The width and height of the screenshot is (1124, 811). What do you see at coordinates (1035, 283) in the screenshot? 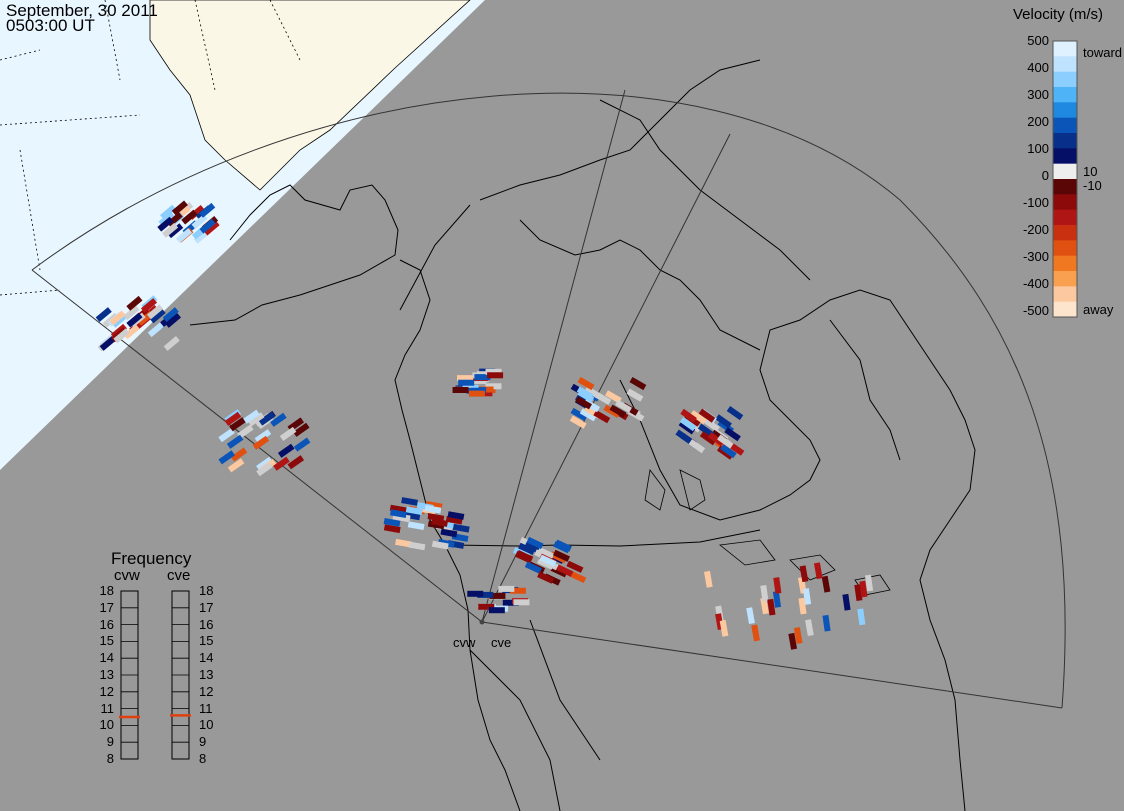
I see `velocity-tick-label: -400` at bounding box center [1035, 283].